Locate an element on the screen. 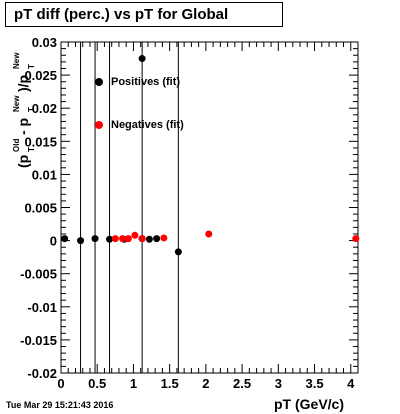  chart-title: pT diff (perc.) vs pT for Global is located at coordinates (144, 14).